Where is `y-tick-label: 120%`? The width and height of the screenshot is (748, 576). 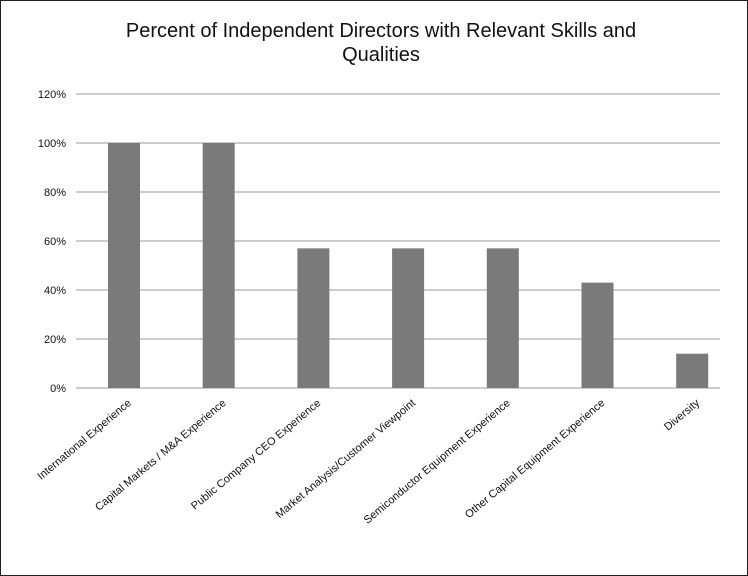
y-tick-label: 120% is located at coordinates (52, 95).